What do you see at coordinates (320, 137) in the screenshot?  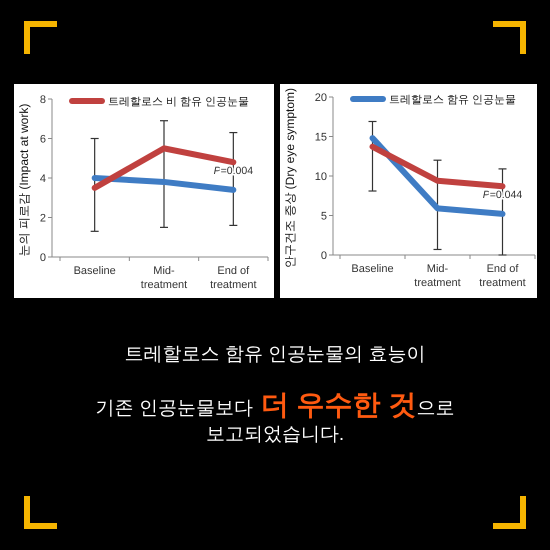 I see `y-tick-label: 15` at bounding box center [320, 137].